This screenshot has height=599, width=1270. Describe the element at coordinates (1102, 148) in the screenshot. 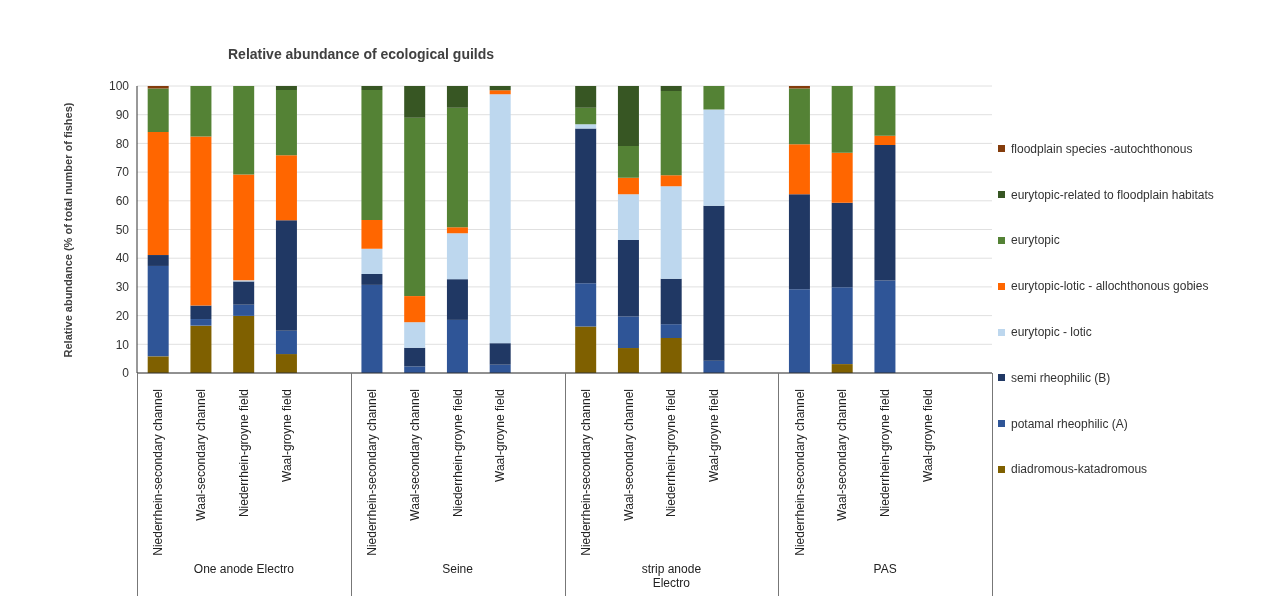

I see `legend-label: floodplain species -autochthonous` at that location.